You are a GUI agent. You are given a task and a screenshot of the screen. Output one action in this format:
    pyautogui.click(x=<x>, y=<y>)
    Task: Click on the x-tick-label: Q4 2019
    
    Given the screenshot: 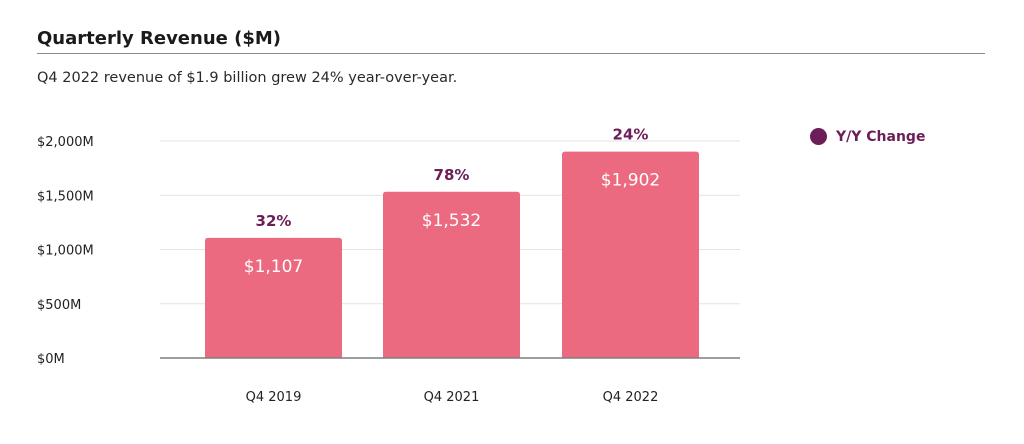 What is the action you would take?
    pyautogui.click(x=274, y=397)
    